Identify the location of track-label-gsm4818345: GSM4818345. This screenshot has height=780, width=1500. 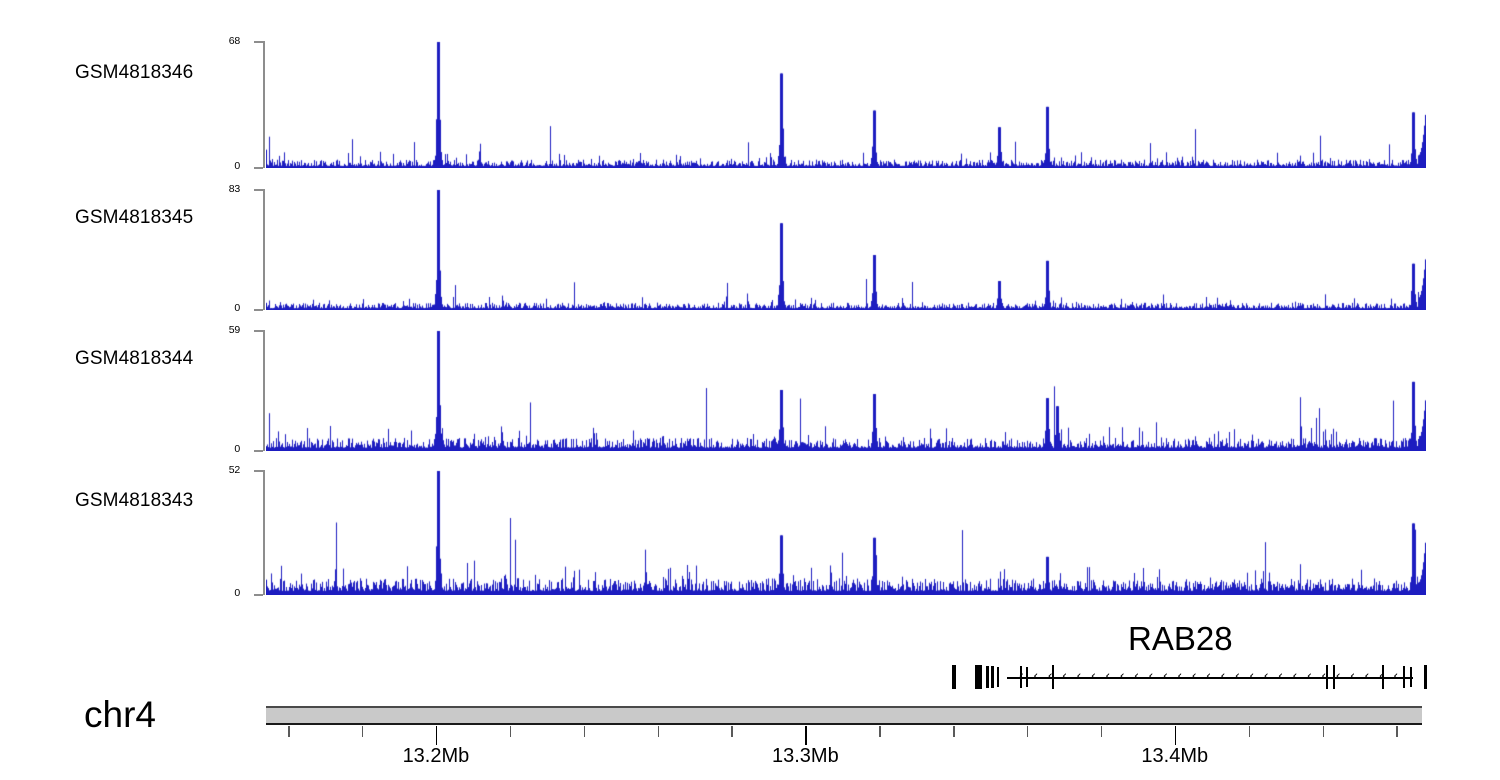
(134, 217).